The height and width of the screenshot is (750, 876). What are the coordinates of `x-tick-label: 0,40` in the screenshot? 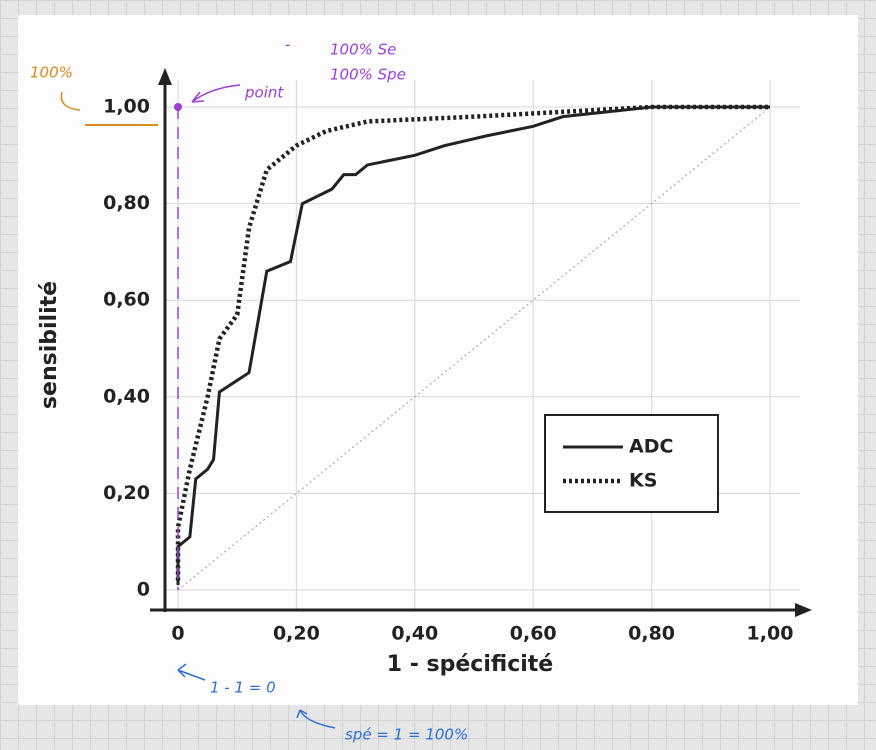 It's located at (414, 634).